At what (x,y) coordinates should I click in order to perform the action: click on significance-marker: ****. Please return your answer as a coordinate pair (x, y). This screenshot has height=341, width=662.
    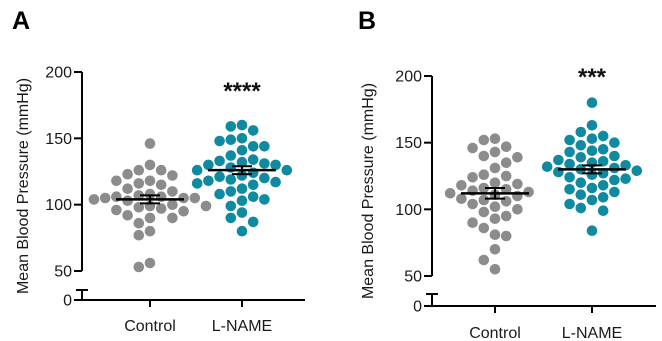
    Looking at the image, I should click on (242, 91).